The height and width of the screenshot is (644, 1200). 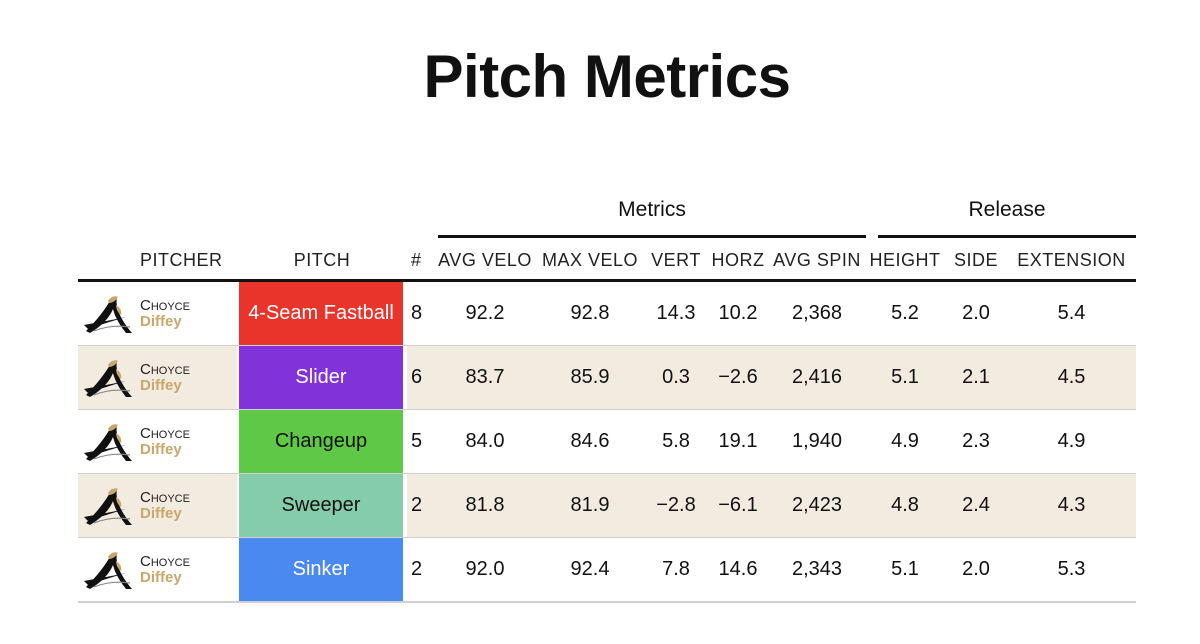 I want to click on vert-value: 14.3, so click(x=676, y=313).